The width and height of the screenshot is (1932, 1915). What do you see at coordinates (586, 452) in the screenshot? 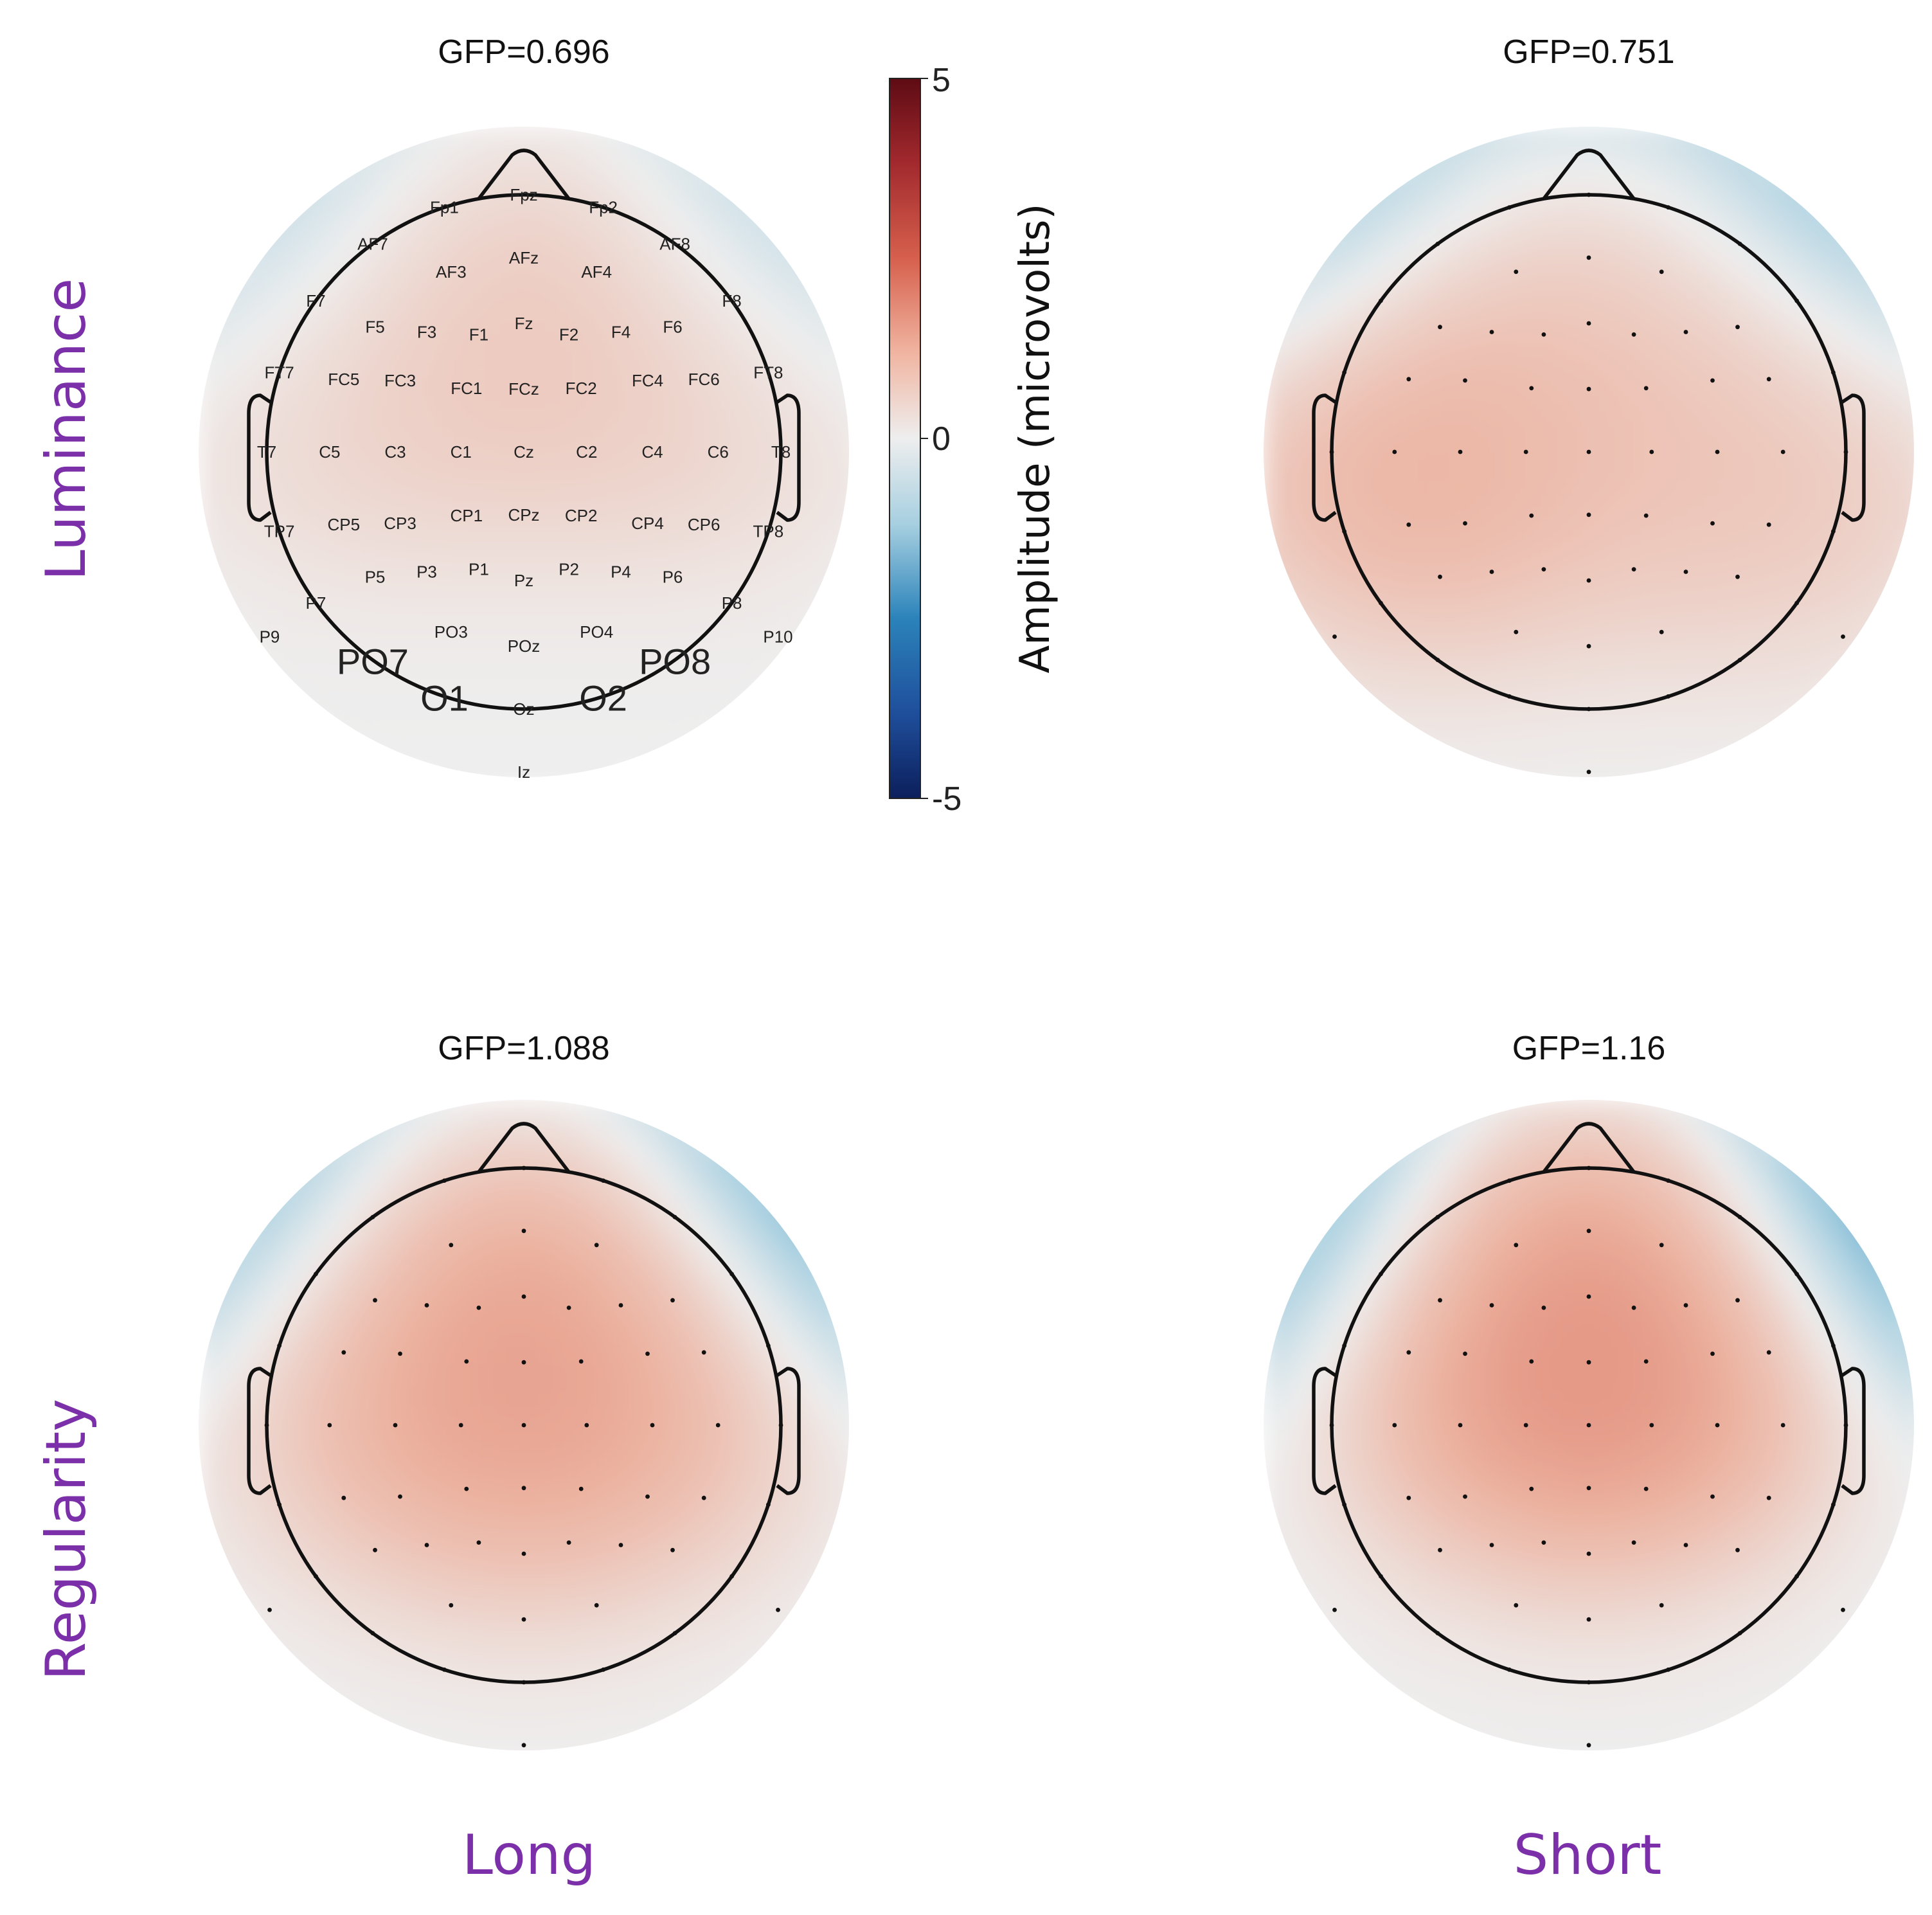
I see `electrode-label-c2: C2` at bounding box center [586, 452].